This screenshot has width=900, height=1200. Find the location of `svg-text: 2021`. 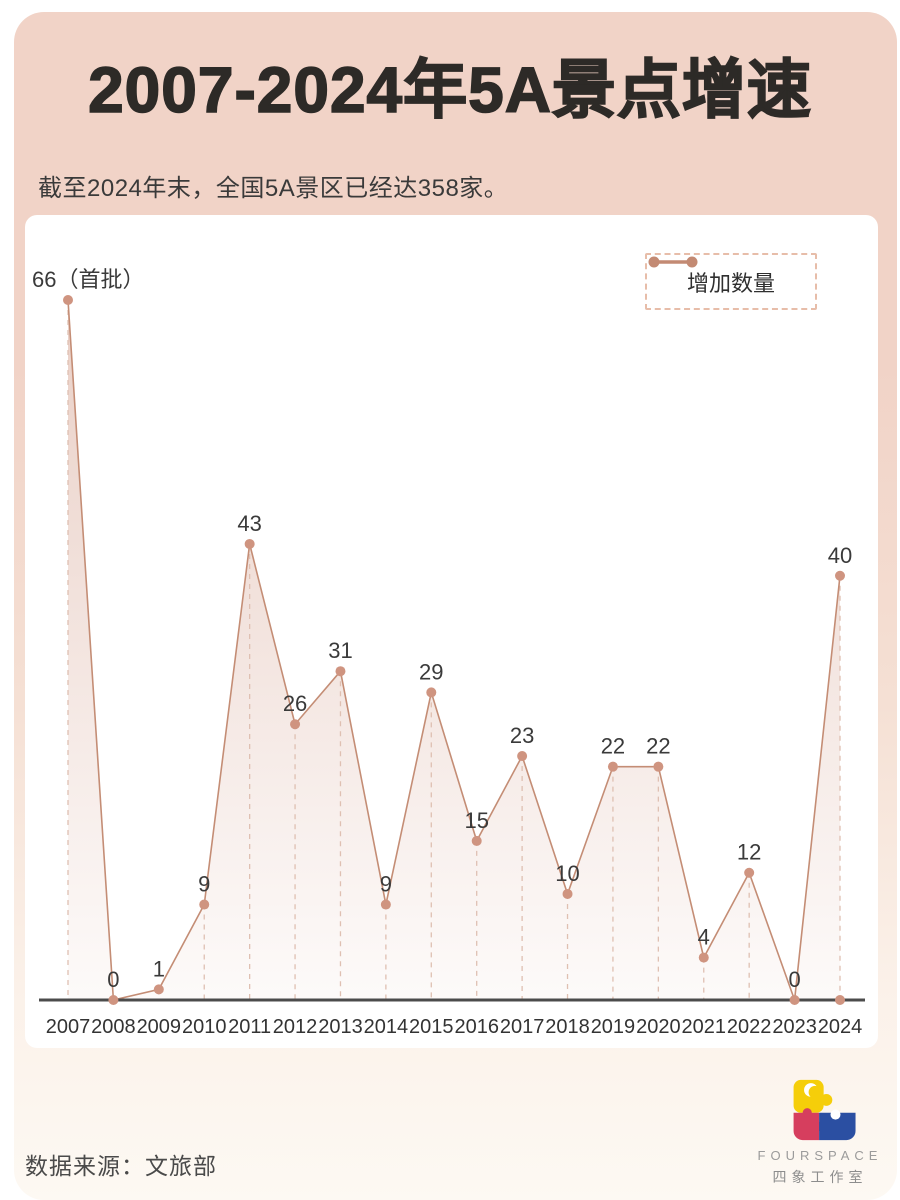

svg-text: 2021 is located at coordinates (704, 1027).